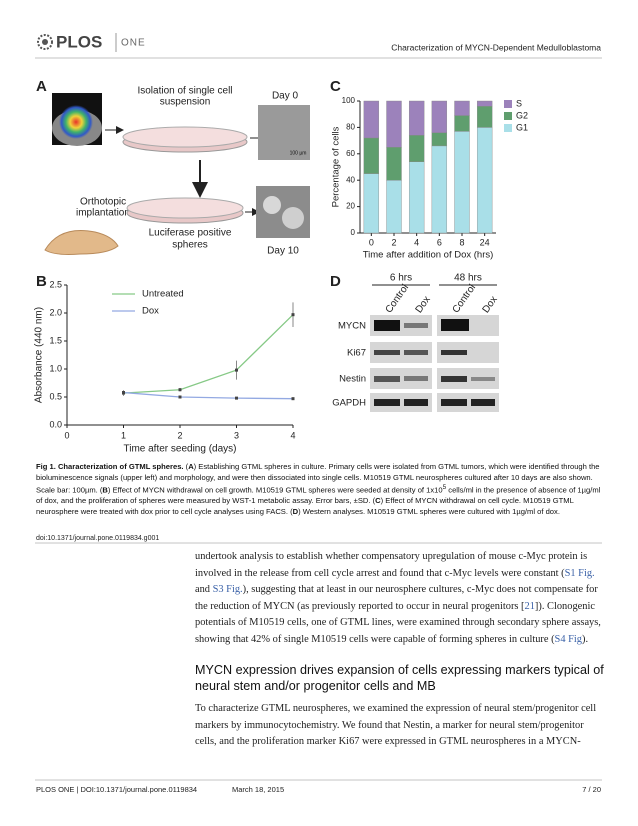  Describe the element at coordinates (335, 281) in the screenshot. I see `panel-label: D` at that location.